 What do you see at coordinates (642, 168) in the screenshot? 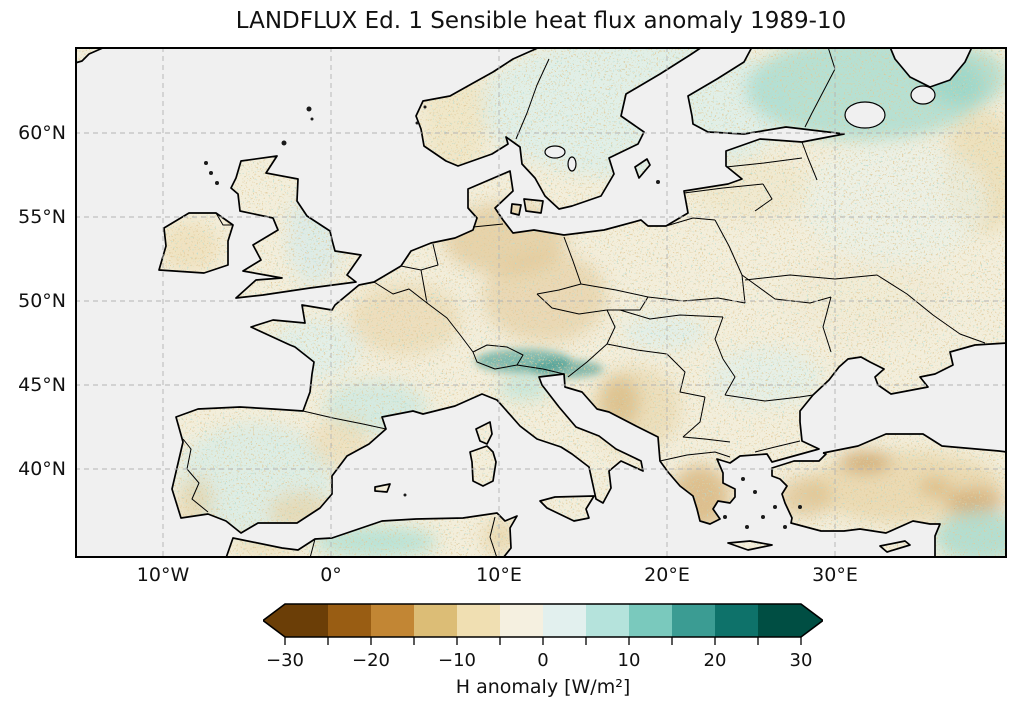
I see `coast-gotland` at bounding box center [642, 168].